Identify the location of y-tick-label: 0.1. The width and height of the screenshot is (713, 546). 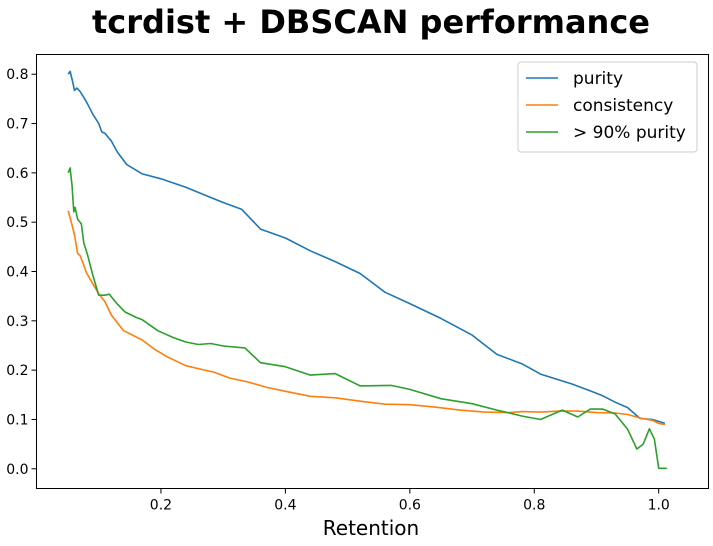
(17, 420).